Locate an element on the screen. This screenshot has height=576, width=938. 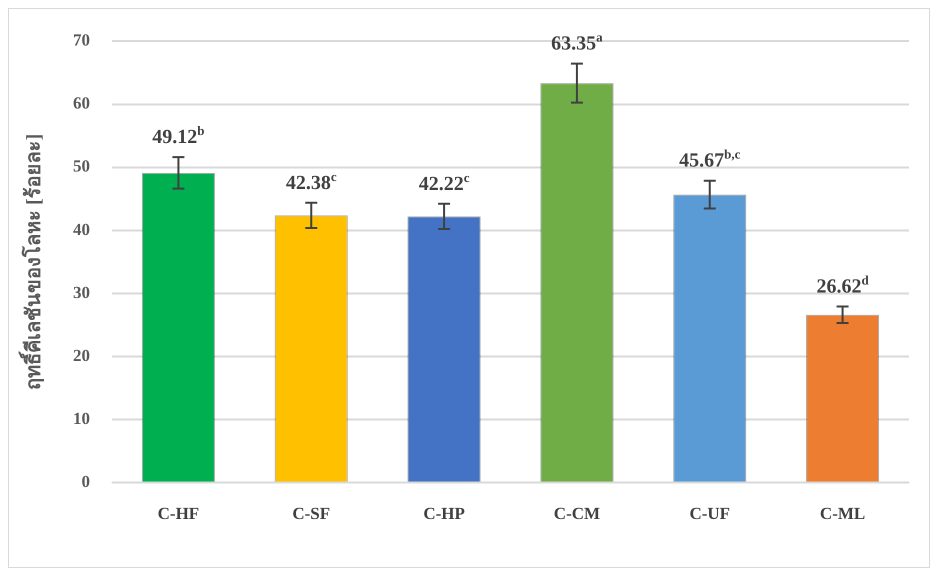
x-tick-label: C-SF is located at coordinates (311, 514).